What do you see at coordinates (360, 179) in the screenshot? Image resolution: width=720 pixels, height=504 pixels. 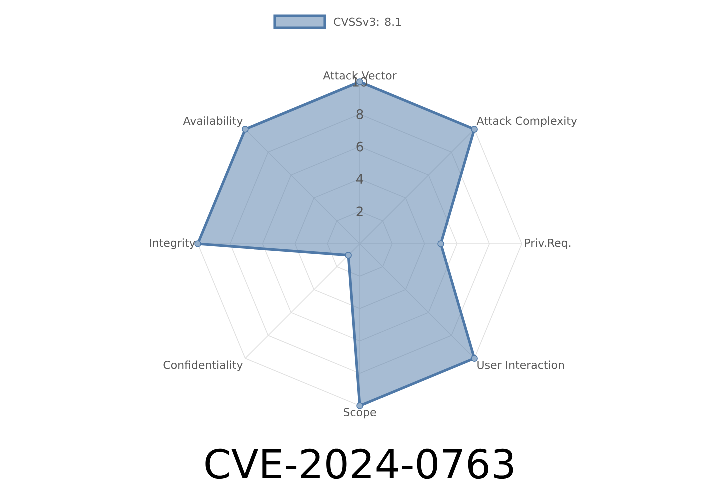 I see `y-tick-label: 4` at bounding box center [360, 179].